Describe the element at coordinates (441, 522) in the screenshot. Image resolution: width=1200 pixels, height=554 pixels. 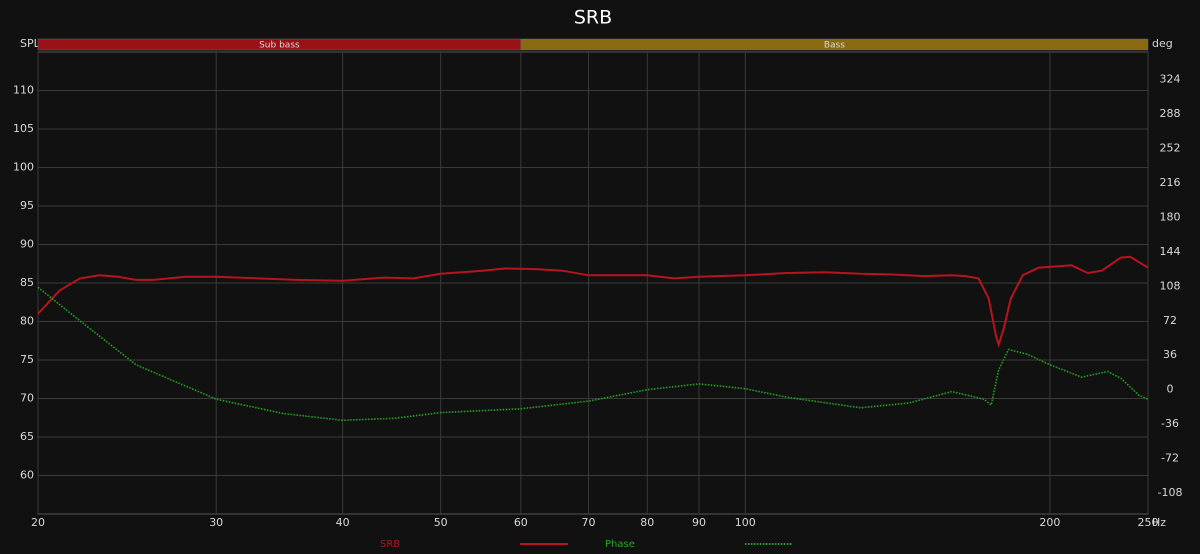
I see `x-tick-label: 50` at that location.